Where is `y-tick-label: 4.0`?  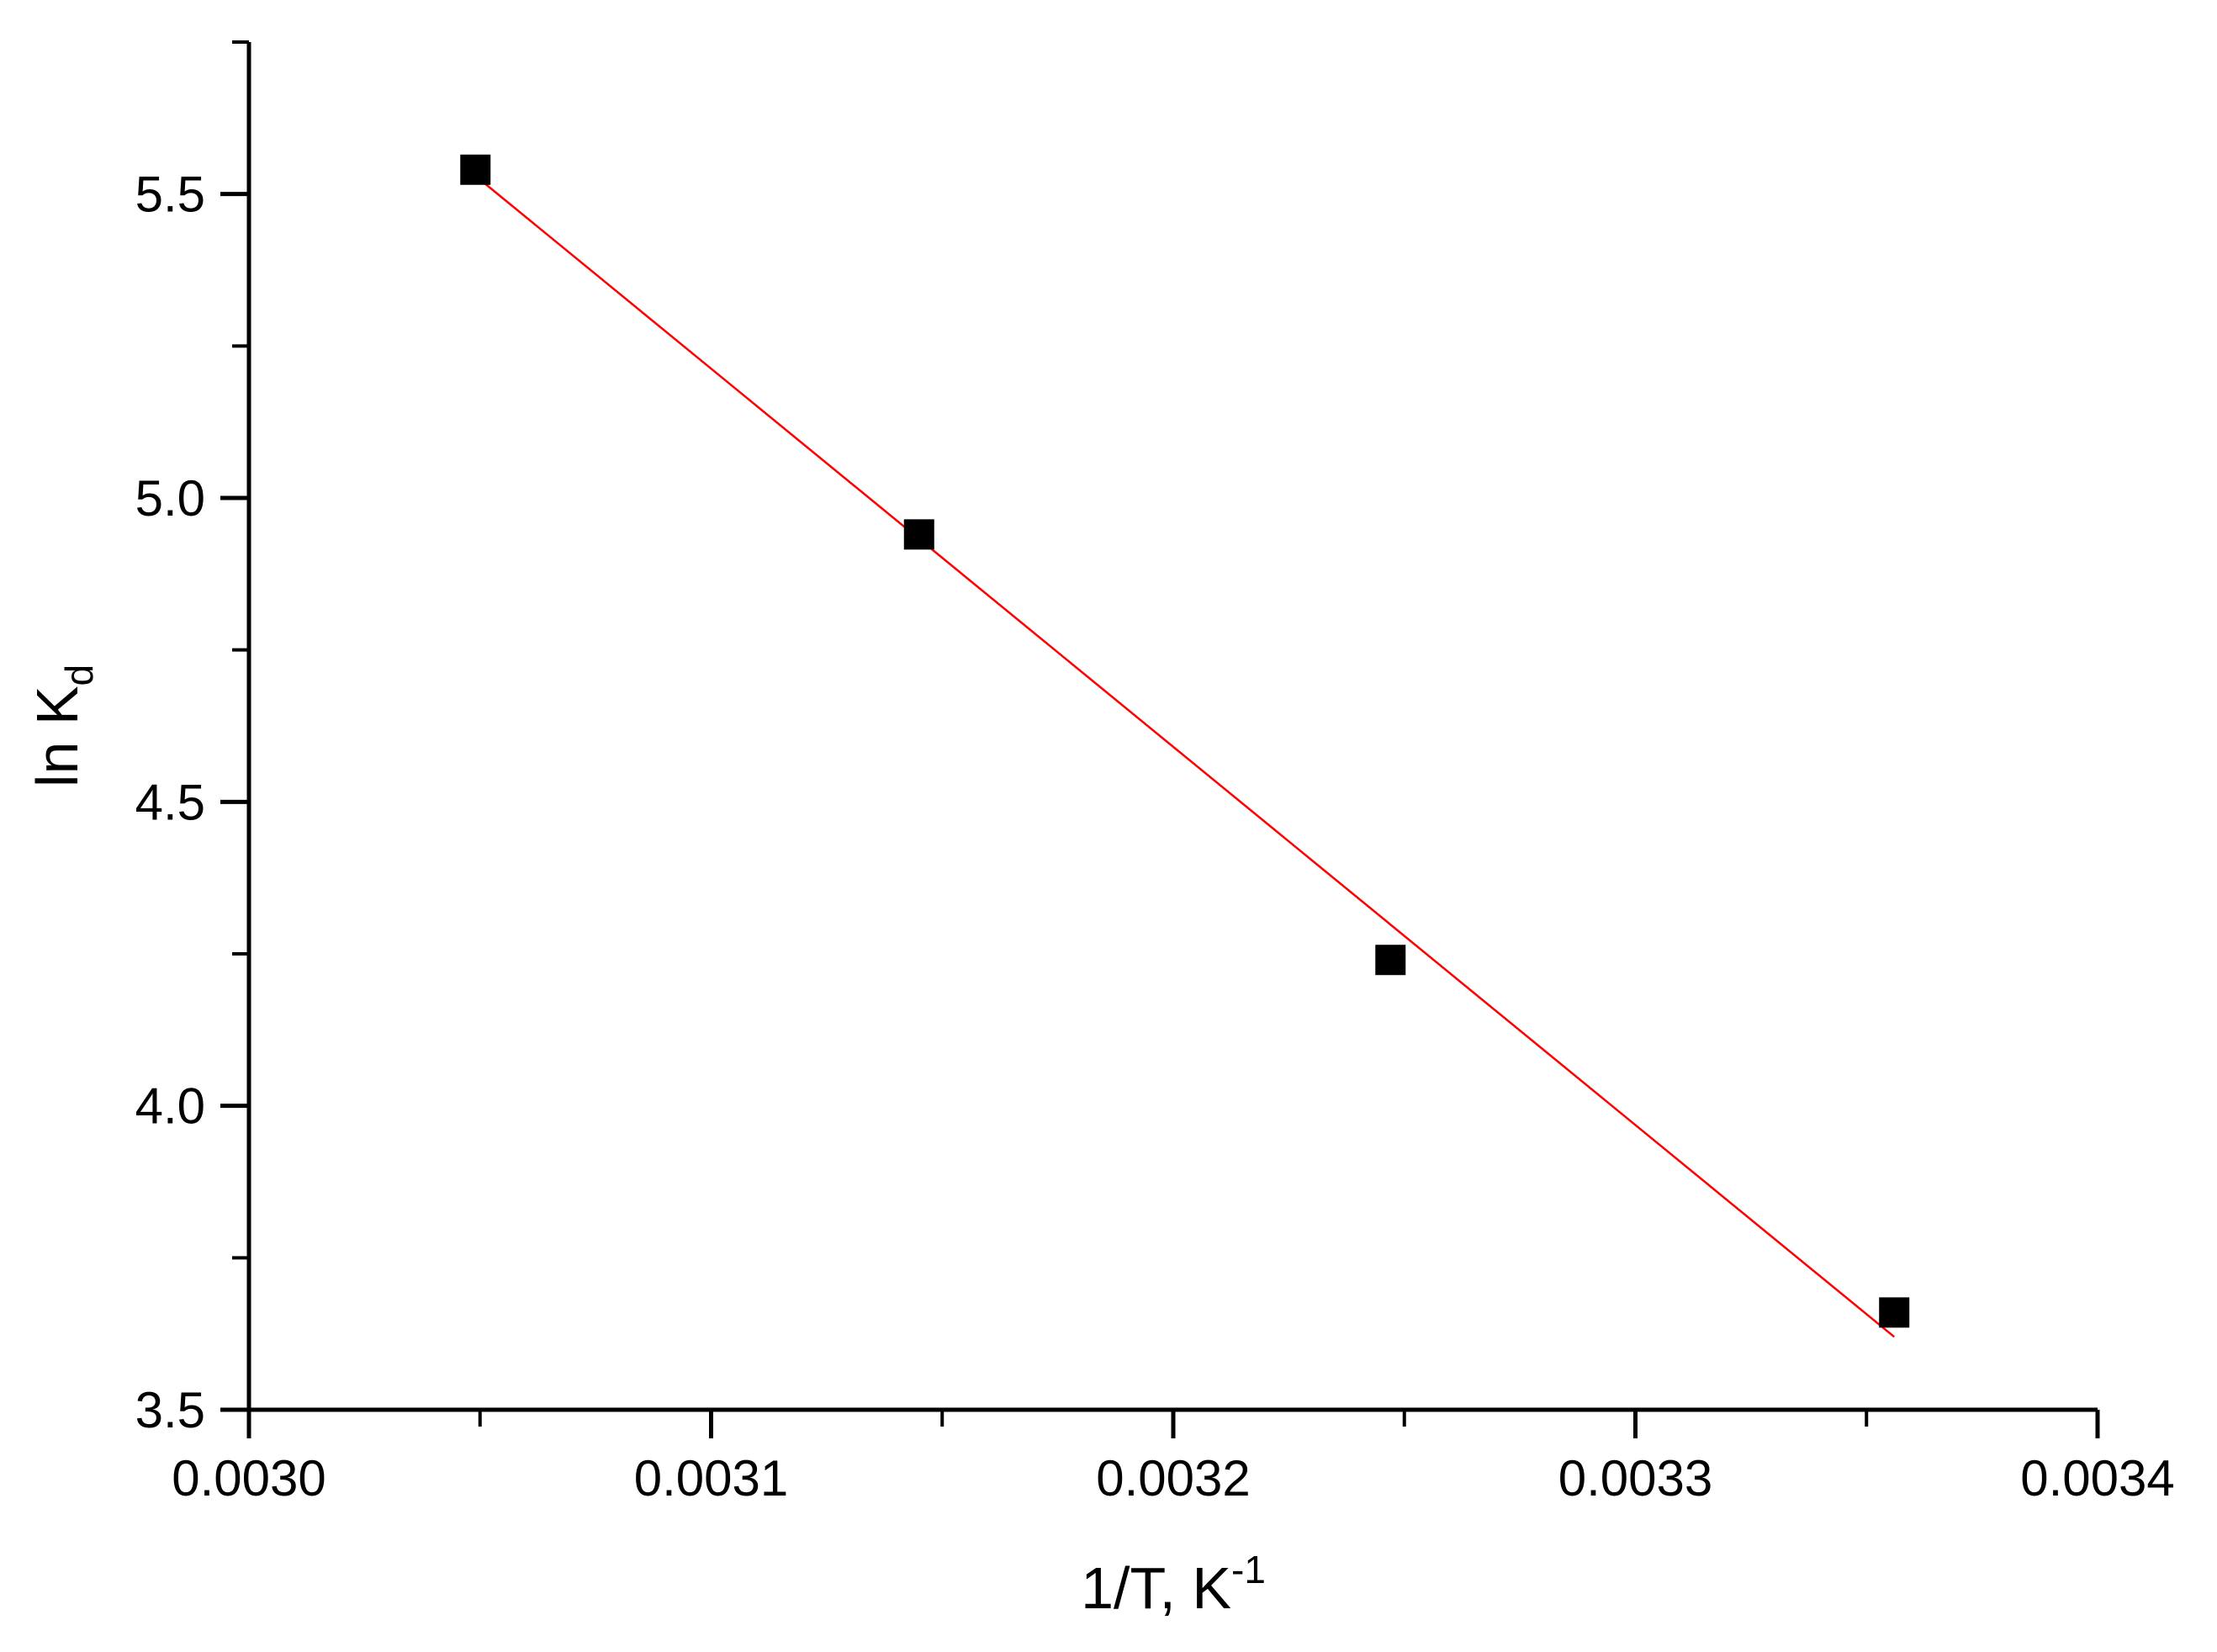 y-tick-label: 4.0 is located at coordinates (170, 1106).